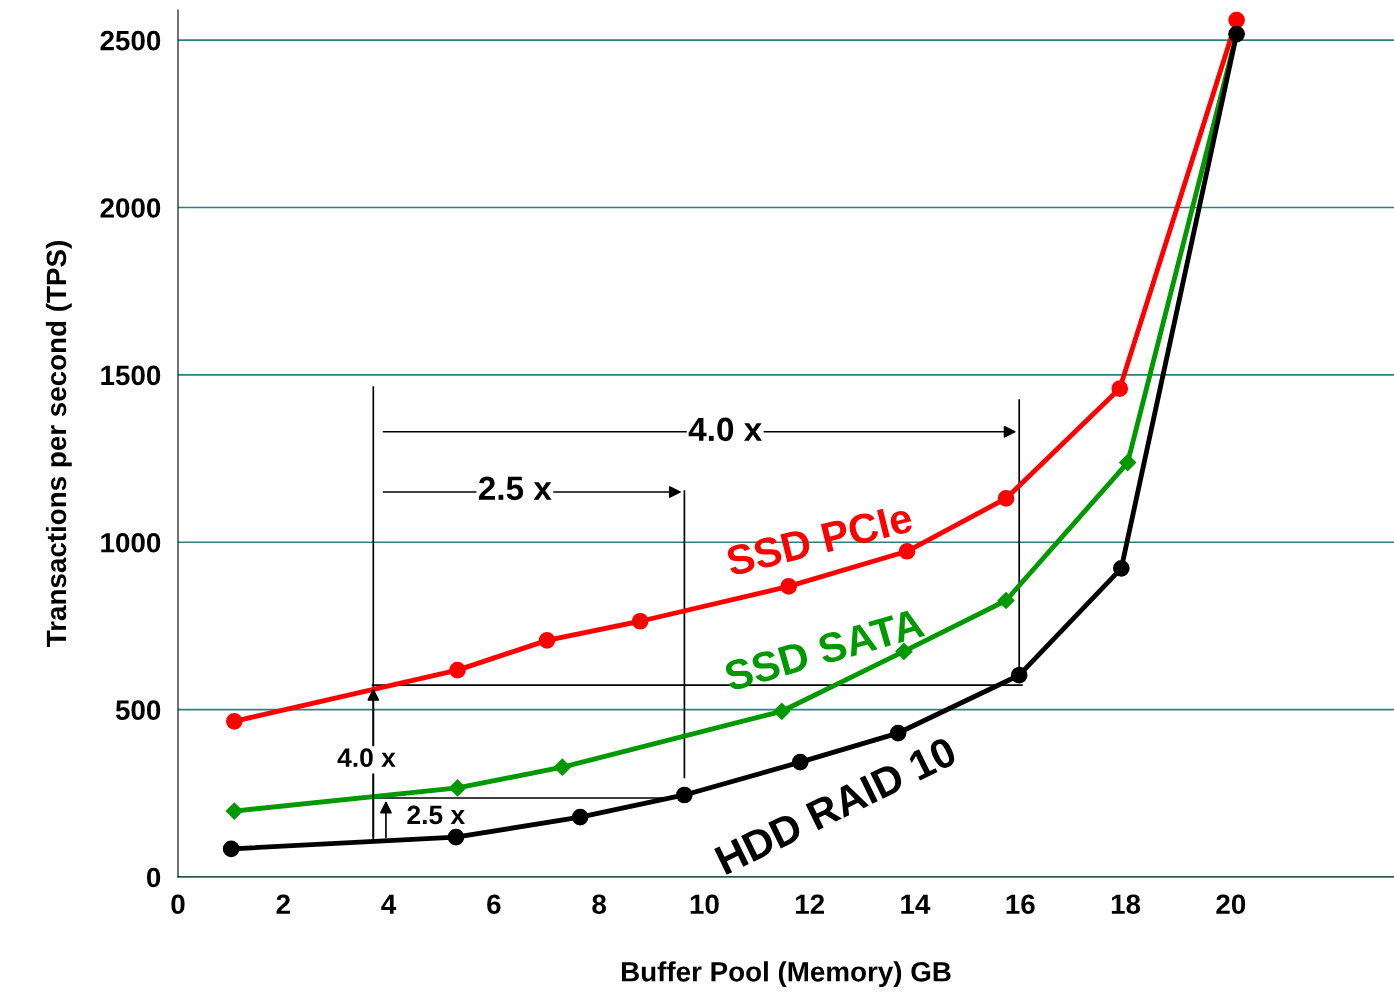 The width and height of the screenshot is (1394, 1003). What do you see at coordinates (1126, 904) in the screenshot?
I see `x-tick-label: 18` at bounding box center [1126, 904].